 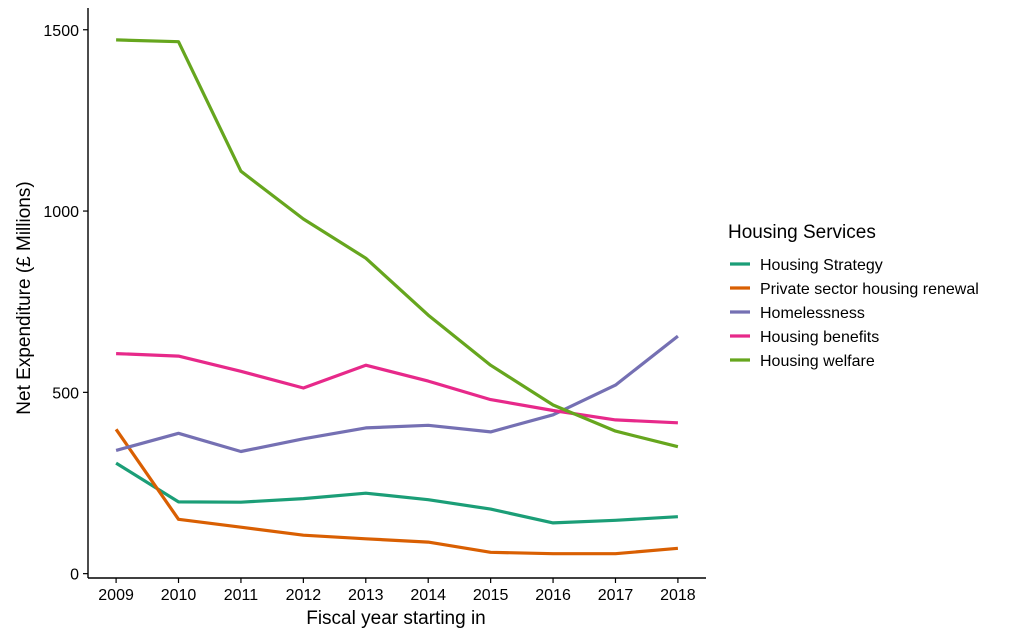 What do you see at coordinates (116, 595) in the screenshot?
I see `x-tick-label: 2009` at bounding box center [116, 595].